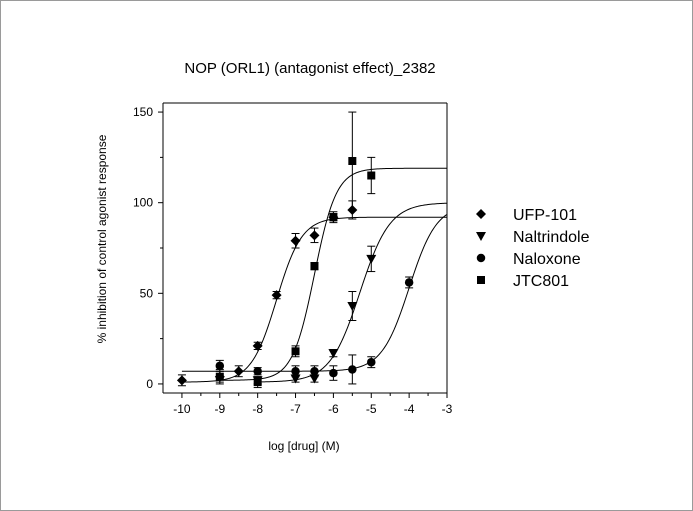 This screenshot has height=511, width=693. I want to click on x-tick-label: -4, so click(409, 409).